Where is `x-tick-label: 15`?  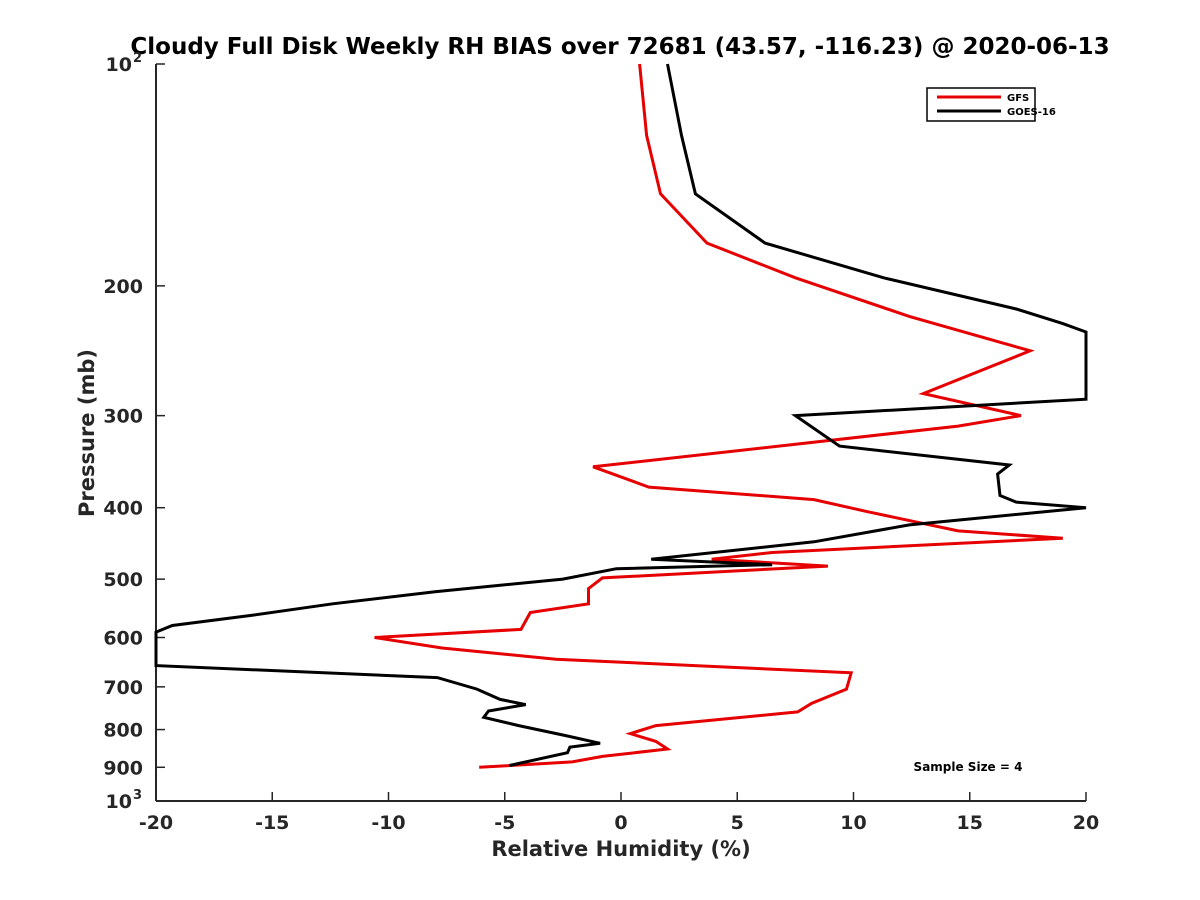 x-tick-label: 15 is located at coordinates (970, 823).